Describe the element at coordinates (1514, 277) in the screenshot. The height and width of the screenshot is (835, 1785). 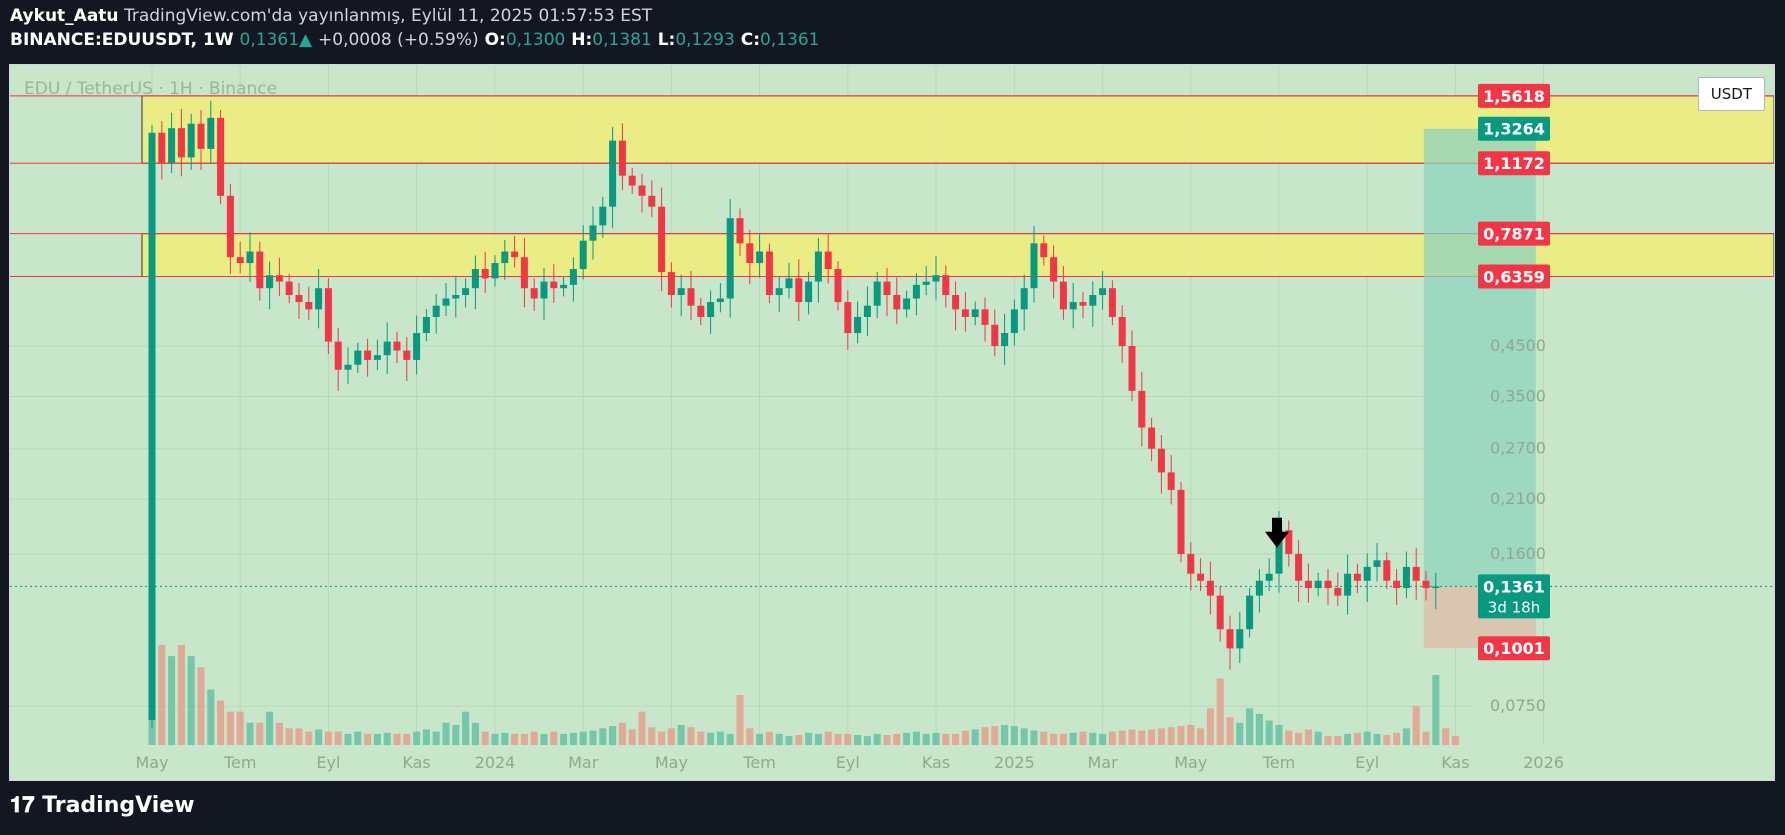
I see `price-label-text: 0,6359` at that location.